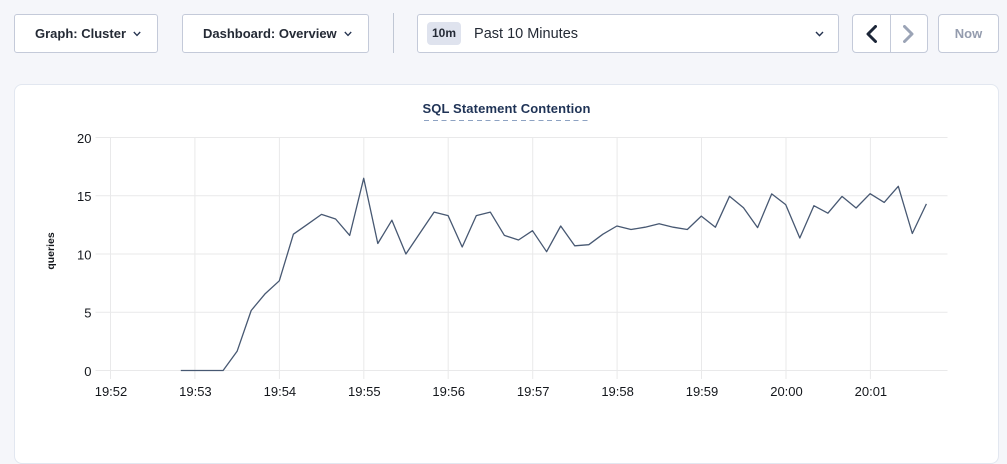 The image size is (1007, 464). What do you see at coordinates (786, 391) in the screenshot?
I see `svg-text: 20:00` at bounding box center [786, 391].